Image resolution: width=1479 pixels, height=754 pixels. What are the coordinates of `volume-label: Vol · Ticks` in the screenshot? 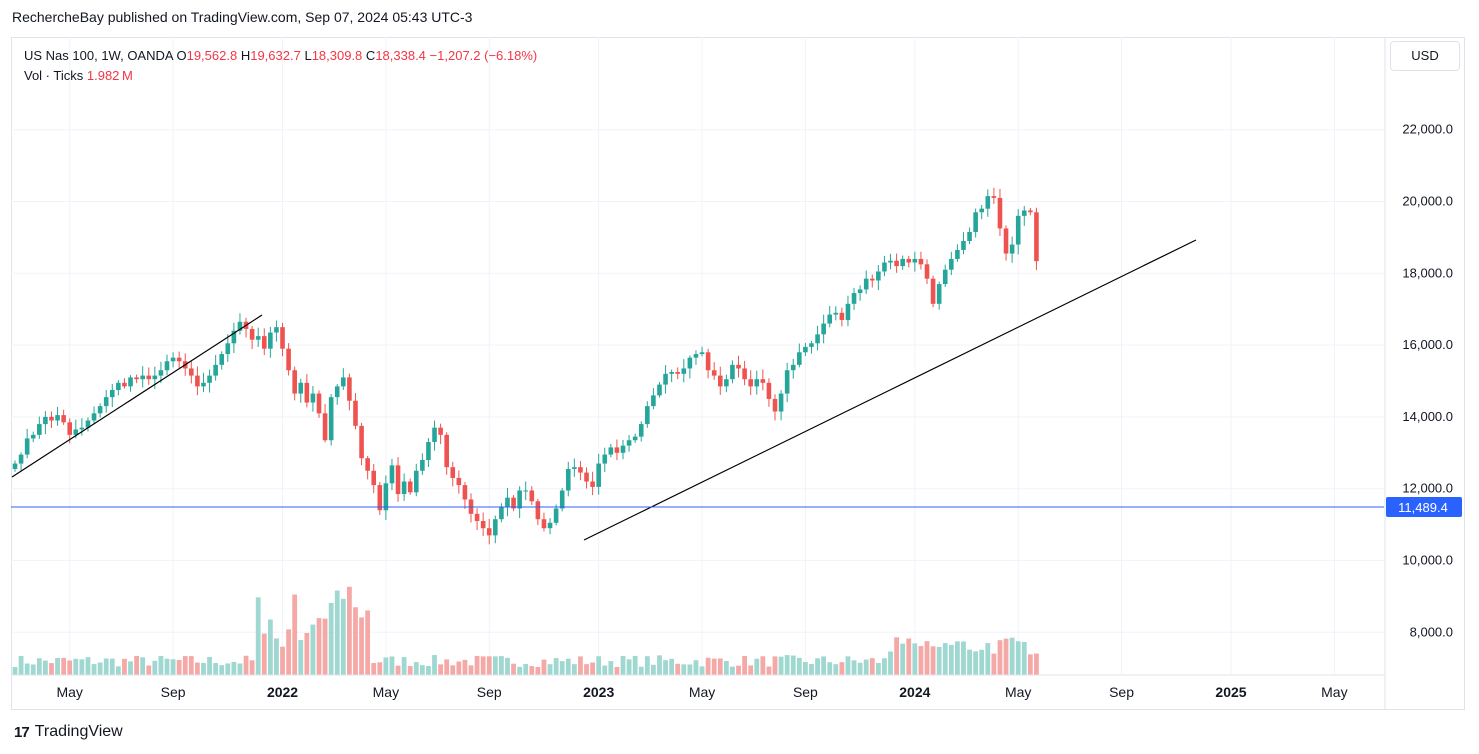 It's located at (54, 75).